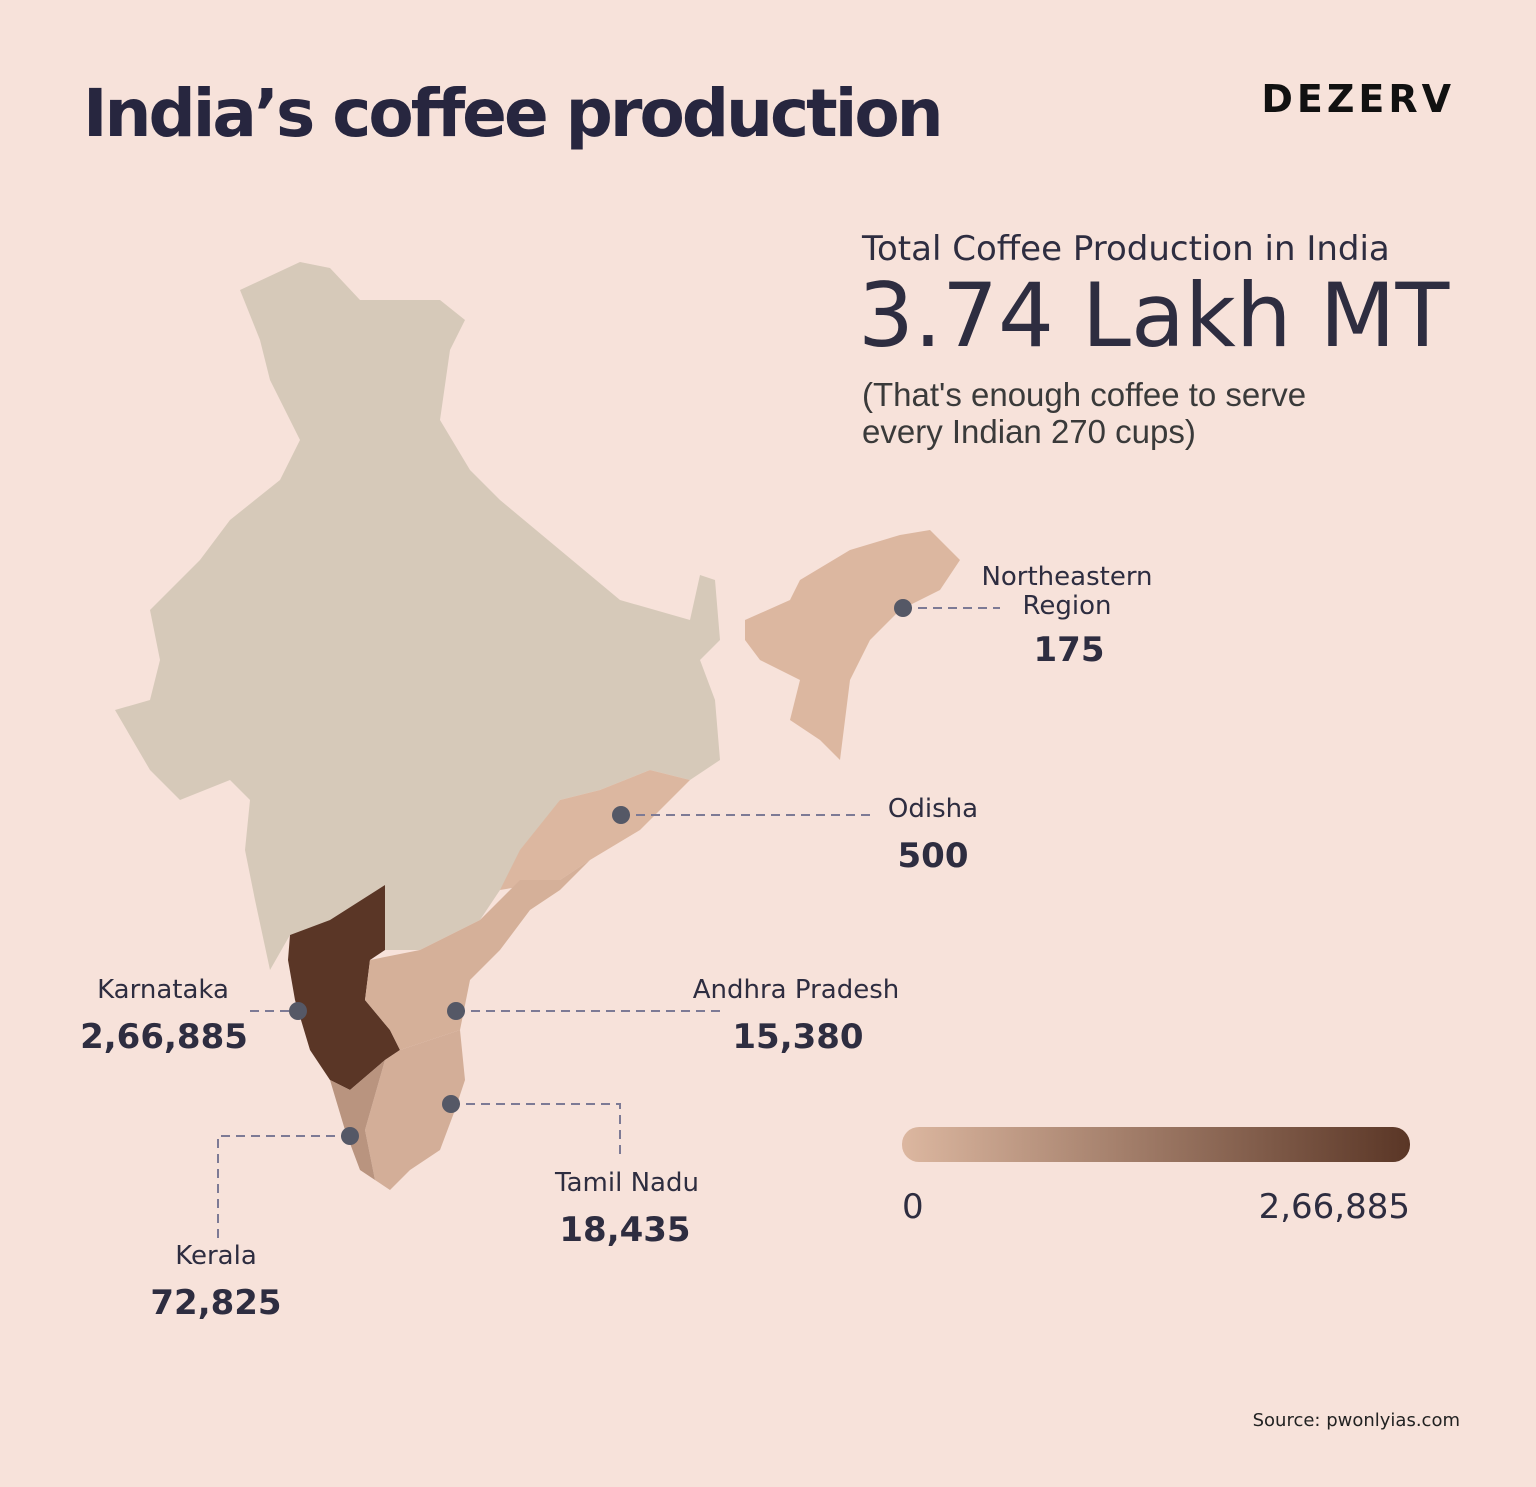  I want to click on region-name: Region, so click(1066, 606).